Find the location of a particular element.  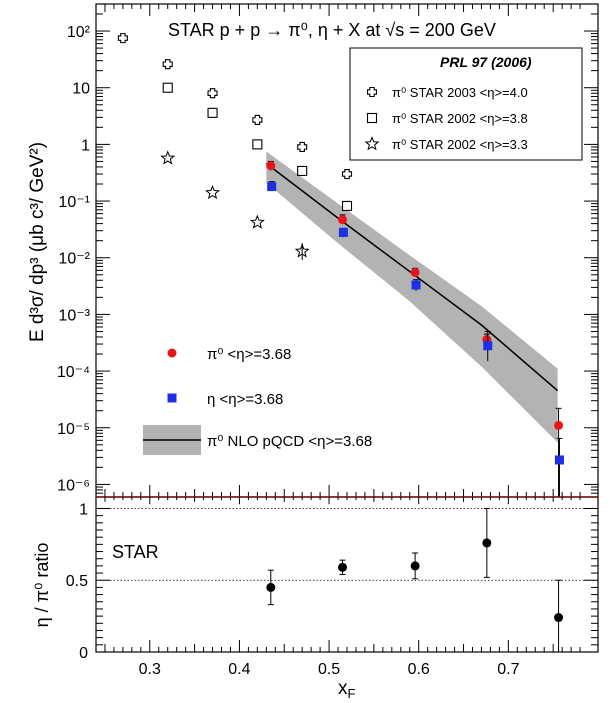

x-axis-label: xF is located at coordinates (347, 688).